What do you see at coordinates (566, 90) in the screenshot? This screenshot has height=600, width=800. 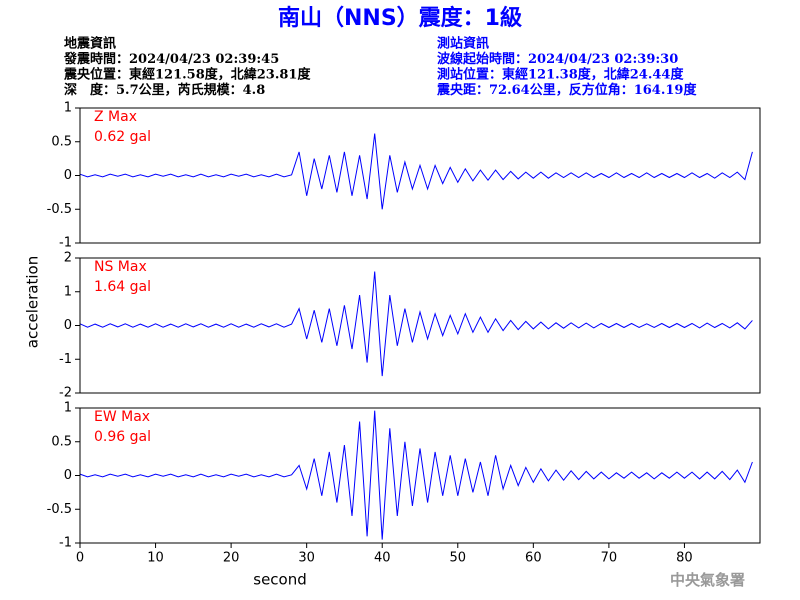 I see `station-info: 震央距：72.64公里，反方位角：164.19度` at bounding box center [566, 90].